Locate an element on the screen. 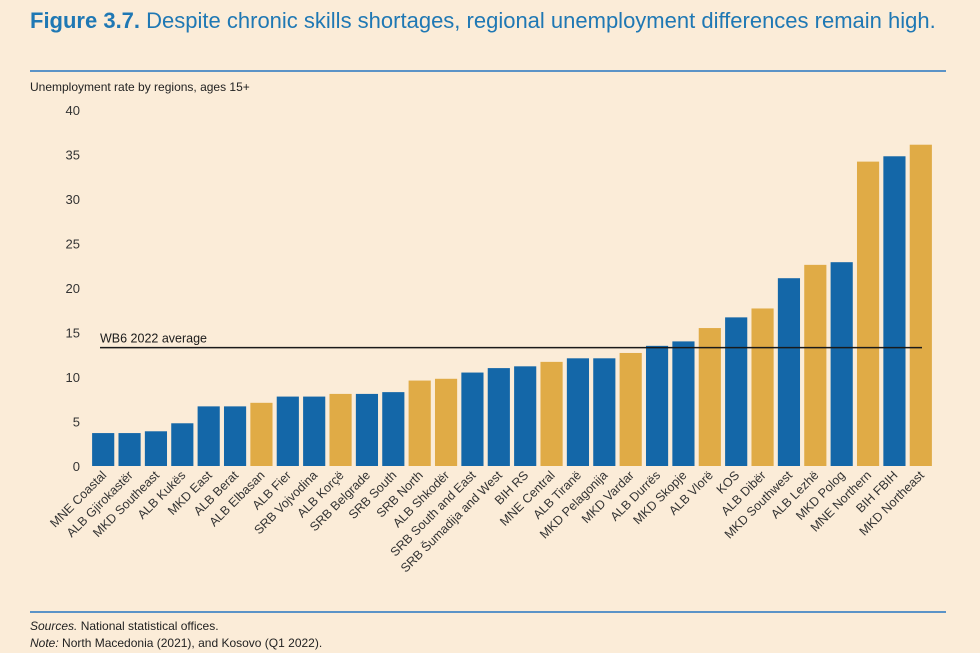 The width and height of the screenshot is (980, 653). reference-line-label: WB6 2022 average is located at coordinates (153, 339).